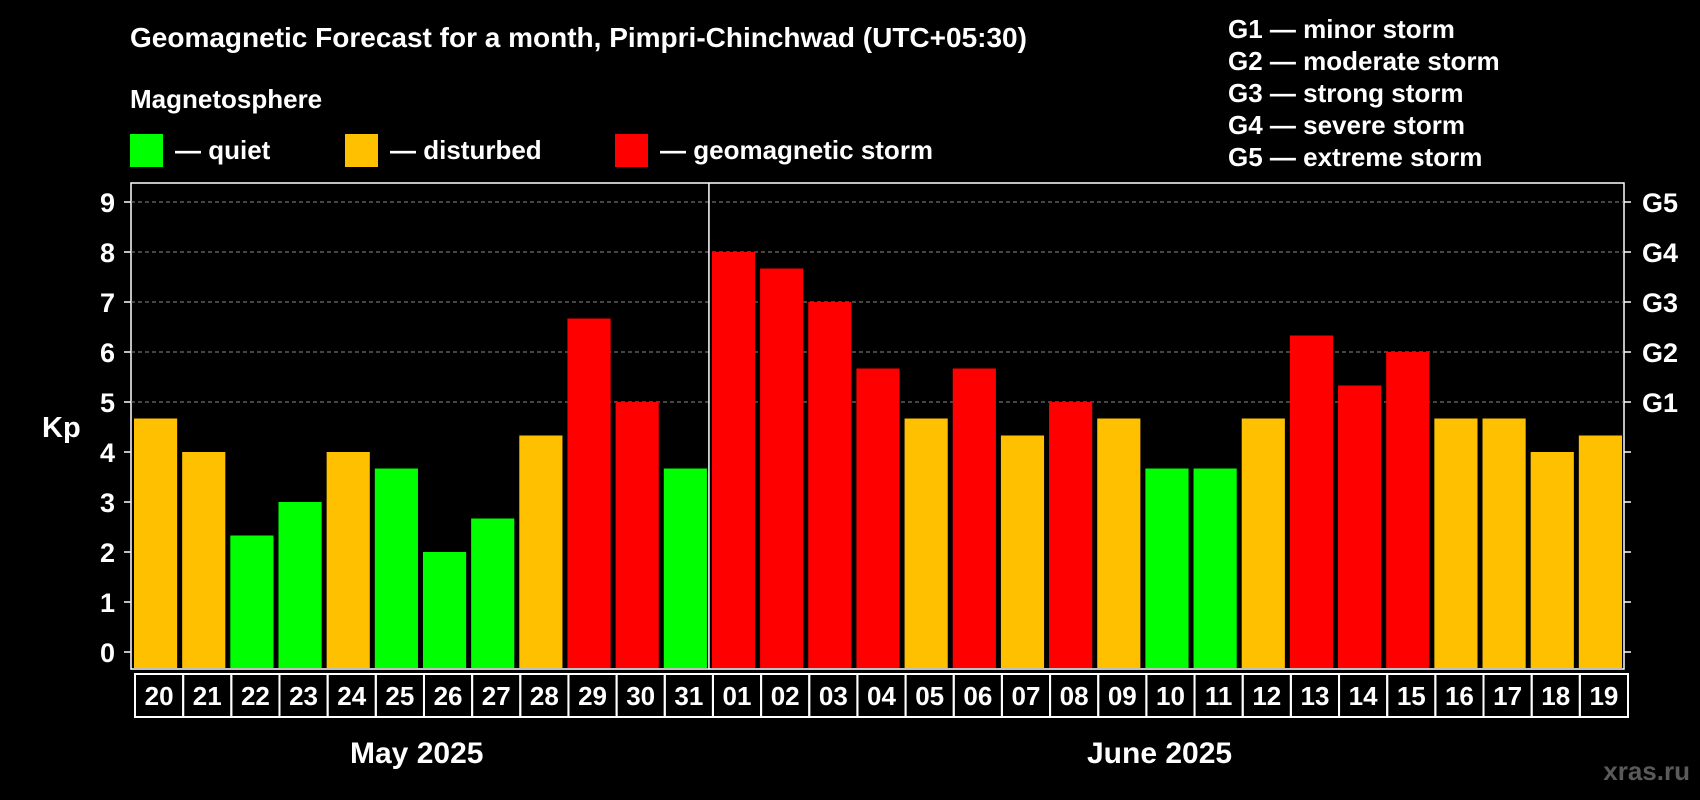 The width and height of the screenshot is (1700, 800). Describe the element at coordinates (1341, 29) in the screenshot. I see `storm-scale-g1: G1 — minor storm` at that location.